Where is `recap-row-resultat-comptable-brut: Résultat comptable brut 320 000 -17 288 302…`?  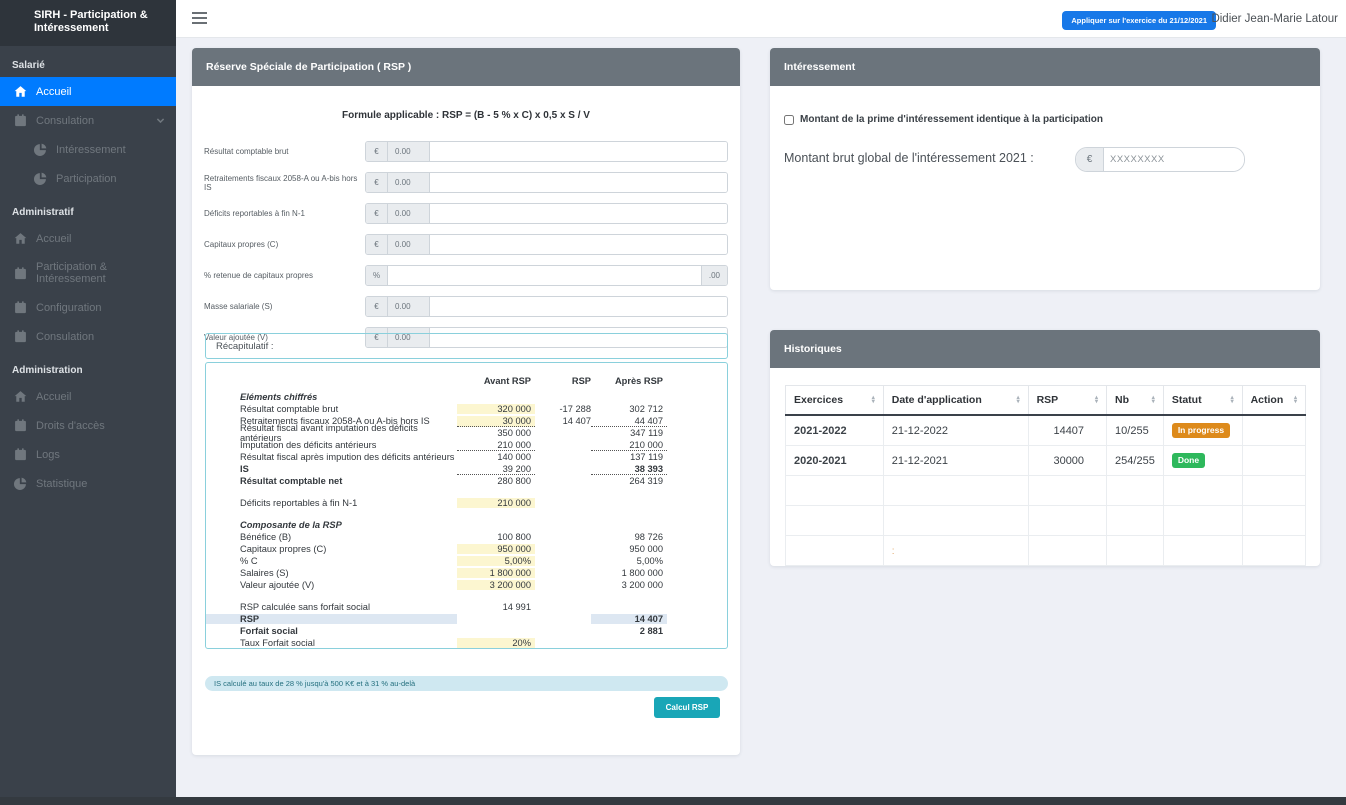 recap-row-resultat-comptable-brut: Résultat comptable brut 320 000 -17 288 302… is located at coordinates (466, 409).